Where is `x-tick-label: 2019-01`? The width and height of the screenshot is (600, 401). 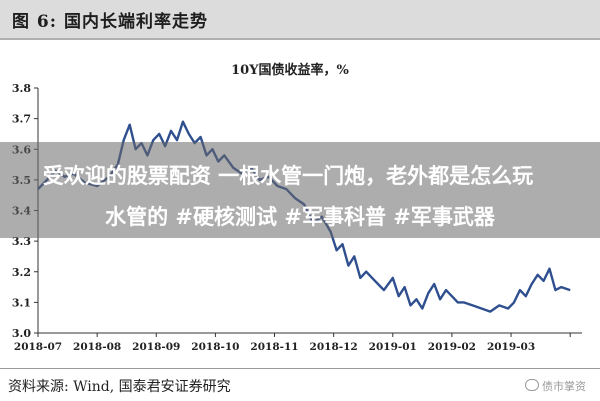
x-tick-label: 2019-01 is located at coordinates (393, 347).